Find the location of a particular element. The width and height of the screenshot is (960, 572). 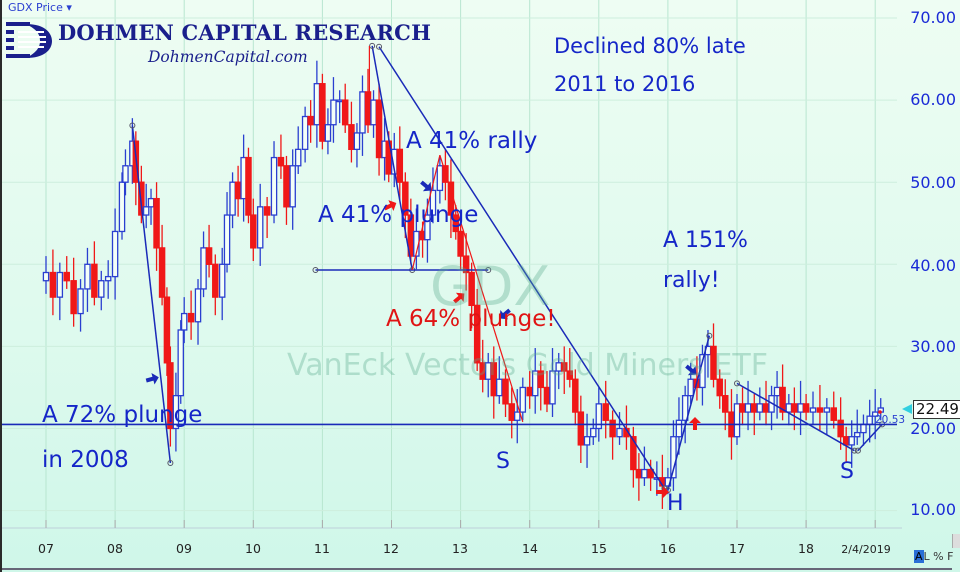

x-tick-last-date: 2/4/2019 is located at coordinates (866, 549).